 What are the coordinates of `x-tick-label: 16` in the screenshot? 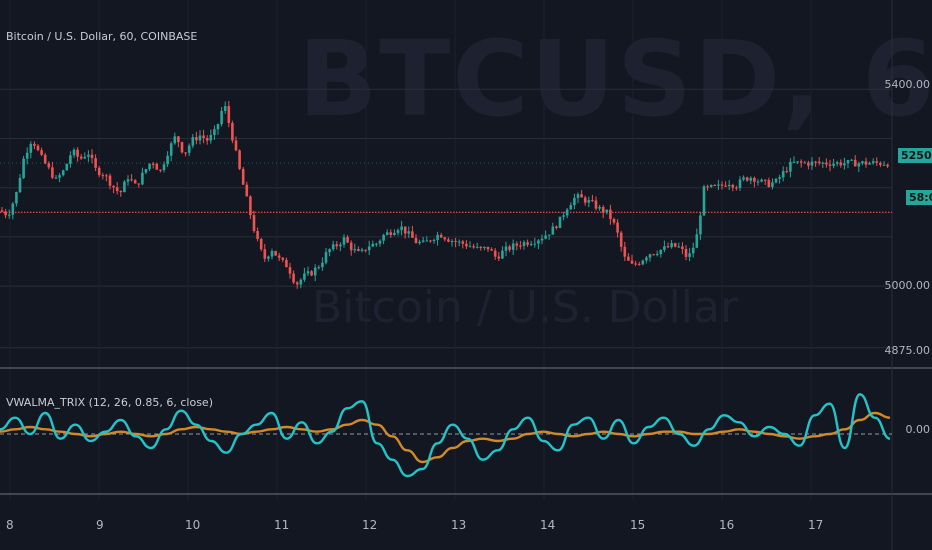 It's located at (727, 525).